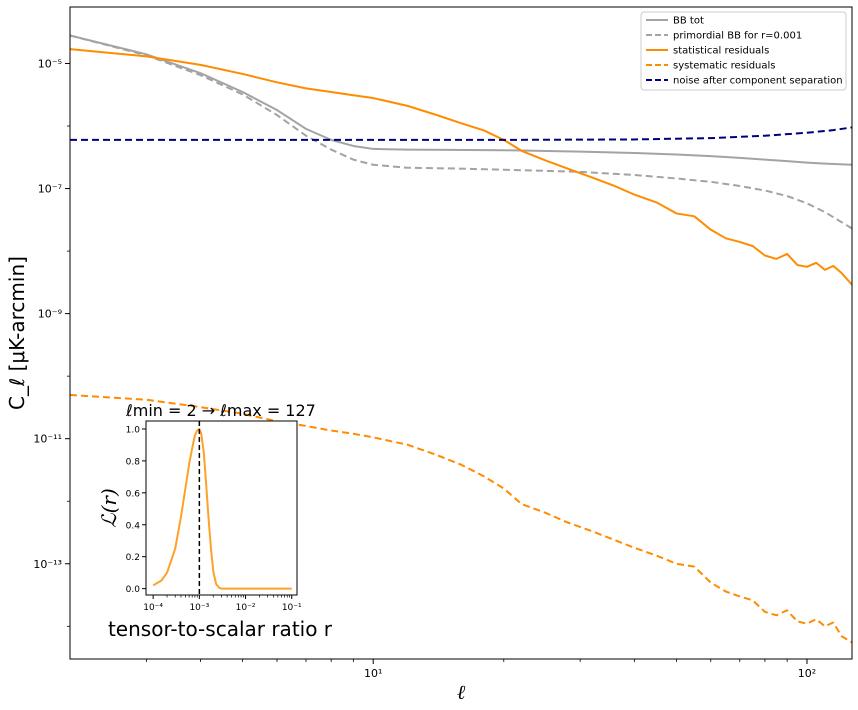 The height and width of the screenshot is (710, 858). I want to click on inset-x-tick-label: 10⁻², so click(246, 608).